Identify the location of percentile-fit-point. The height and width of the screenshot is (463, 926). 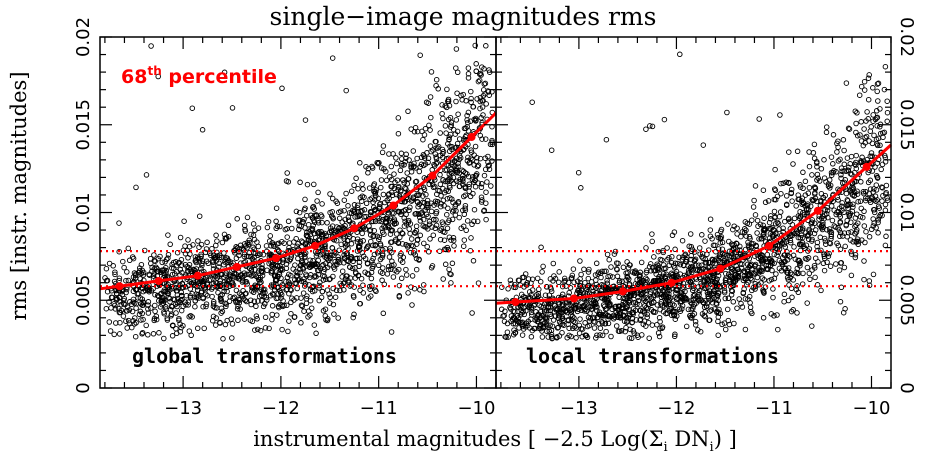
(817, 210).